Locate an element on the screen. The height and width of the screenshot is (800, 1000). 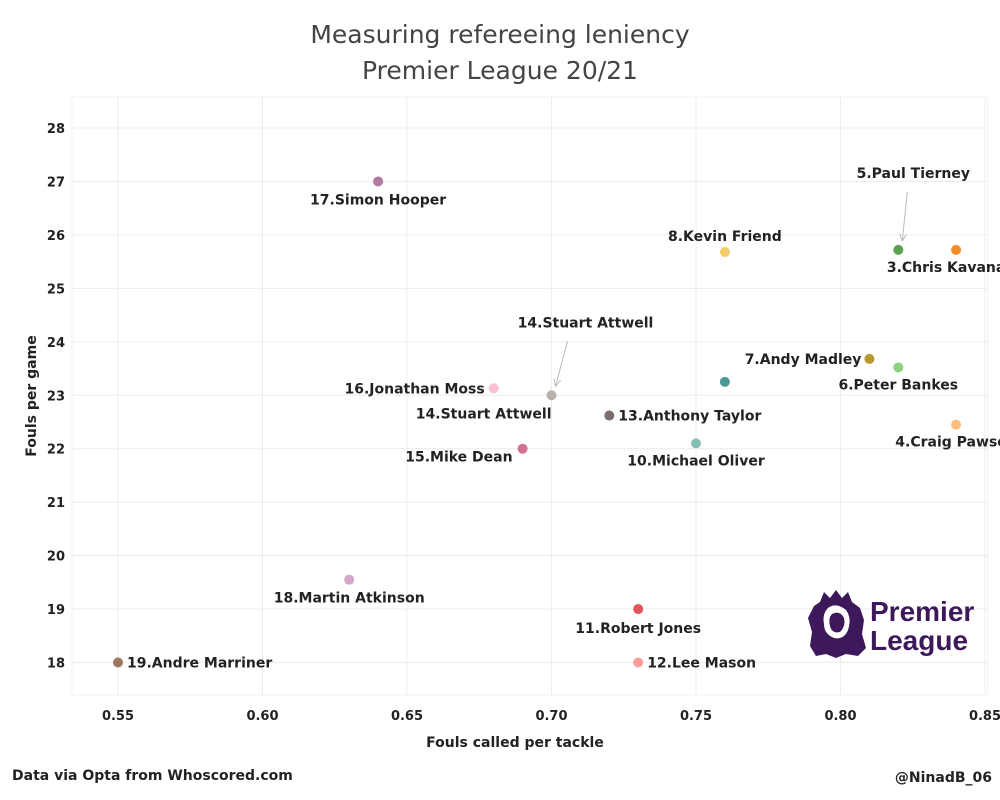
point-label: 12.Lee Mason is located at coordinates (701, 664).